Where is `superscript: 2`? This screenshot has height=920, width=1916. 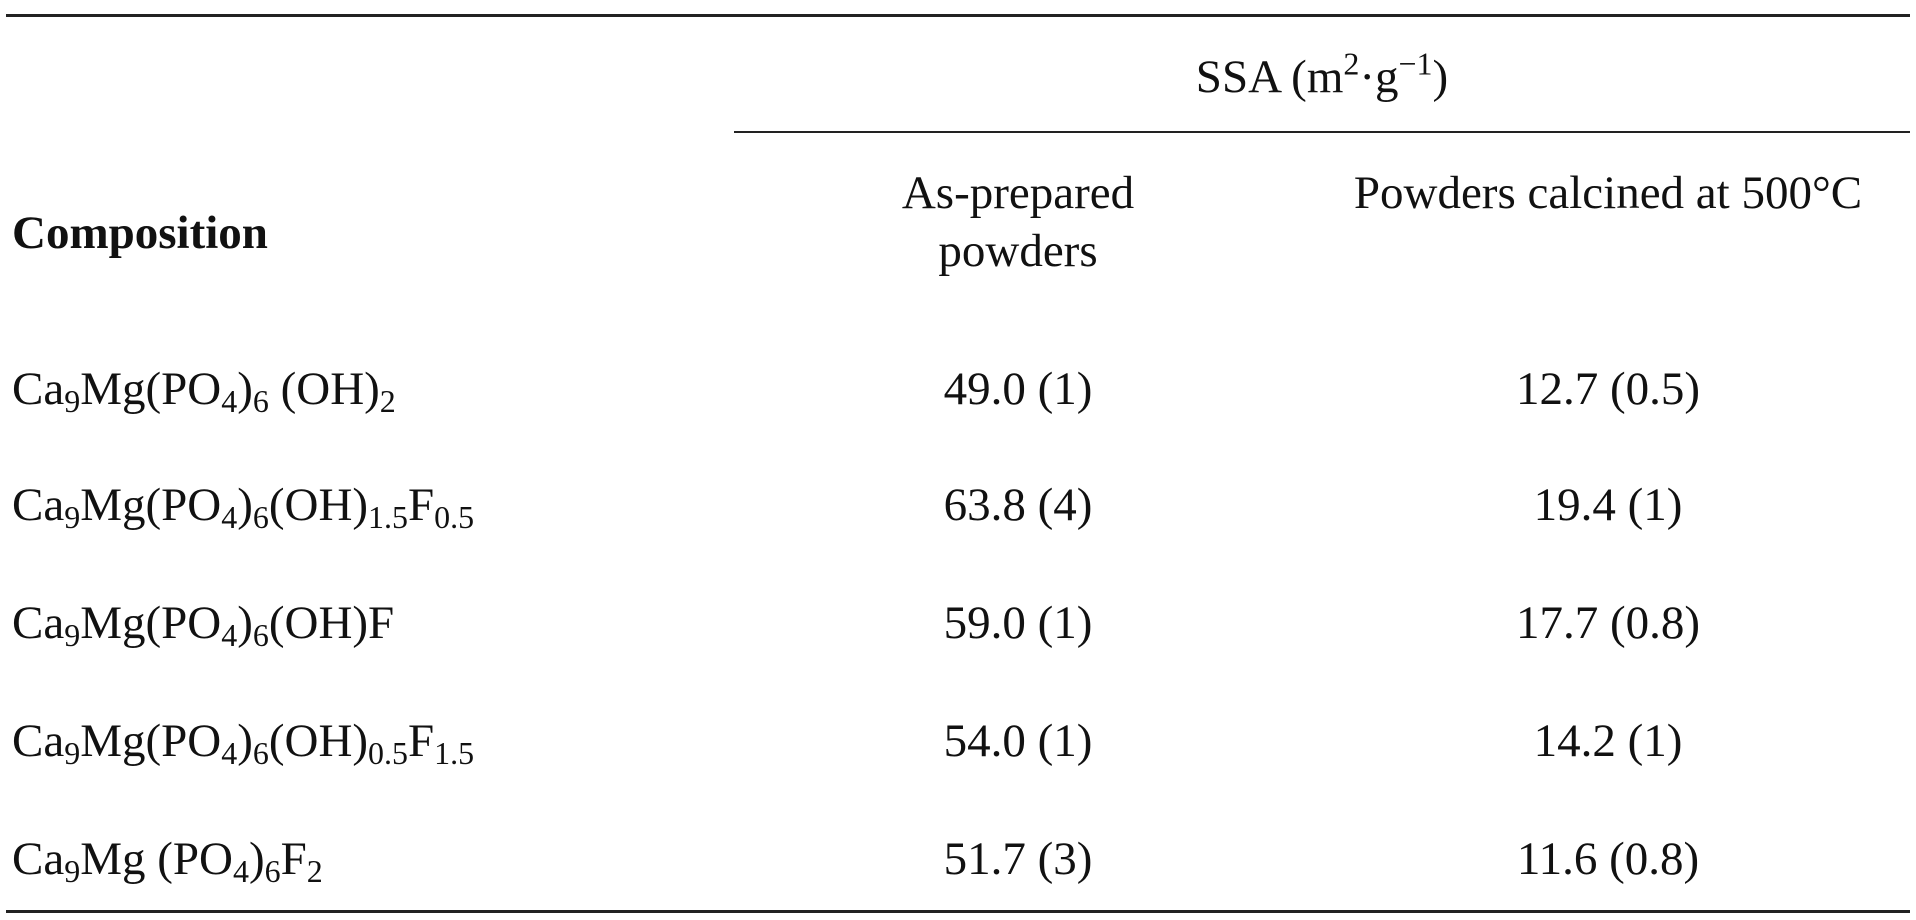 superscript: 2 is located at coordinates (1351, 64).